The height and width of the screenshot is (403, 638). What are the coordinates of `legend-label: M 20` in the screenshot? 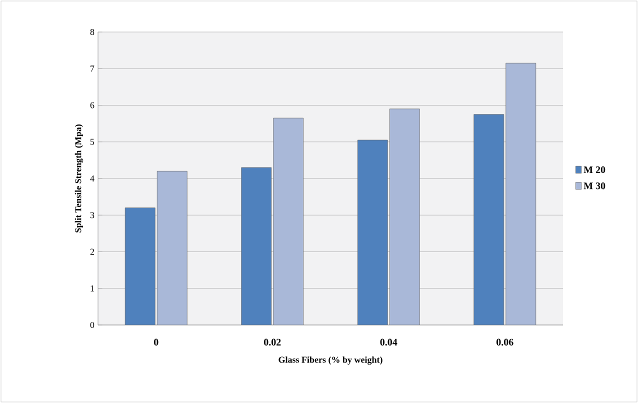 It's located at (595, 170).